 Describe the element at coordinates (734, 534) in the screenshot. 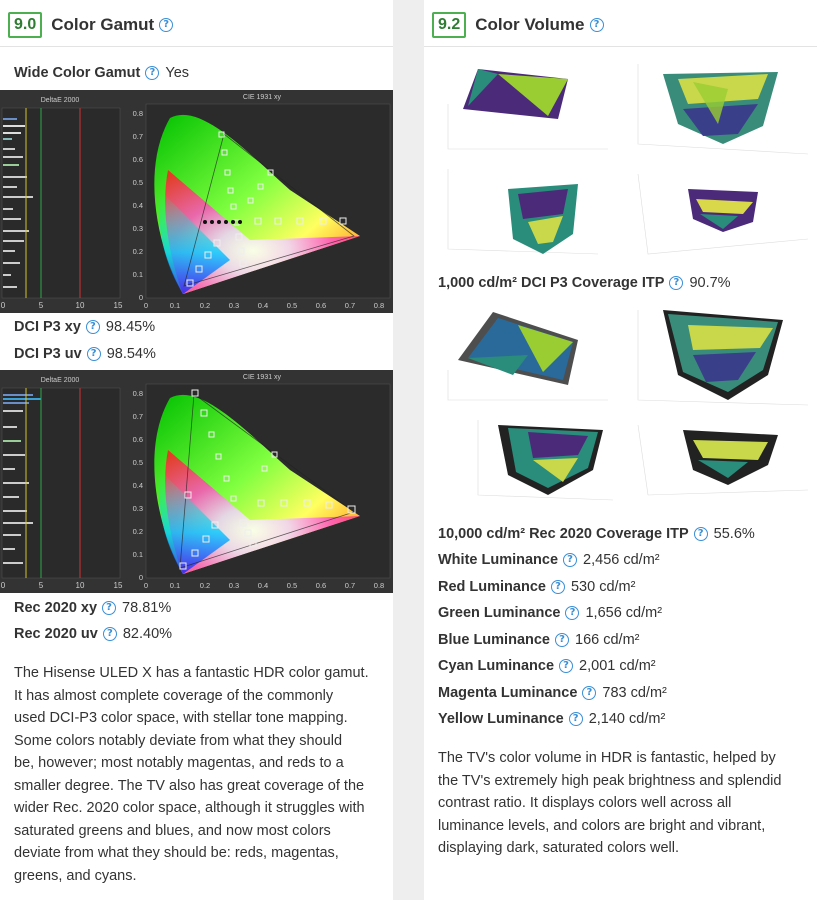

I see `rec-itp-value: 55.6%` at that location.